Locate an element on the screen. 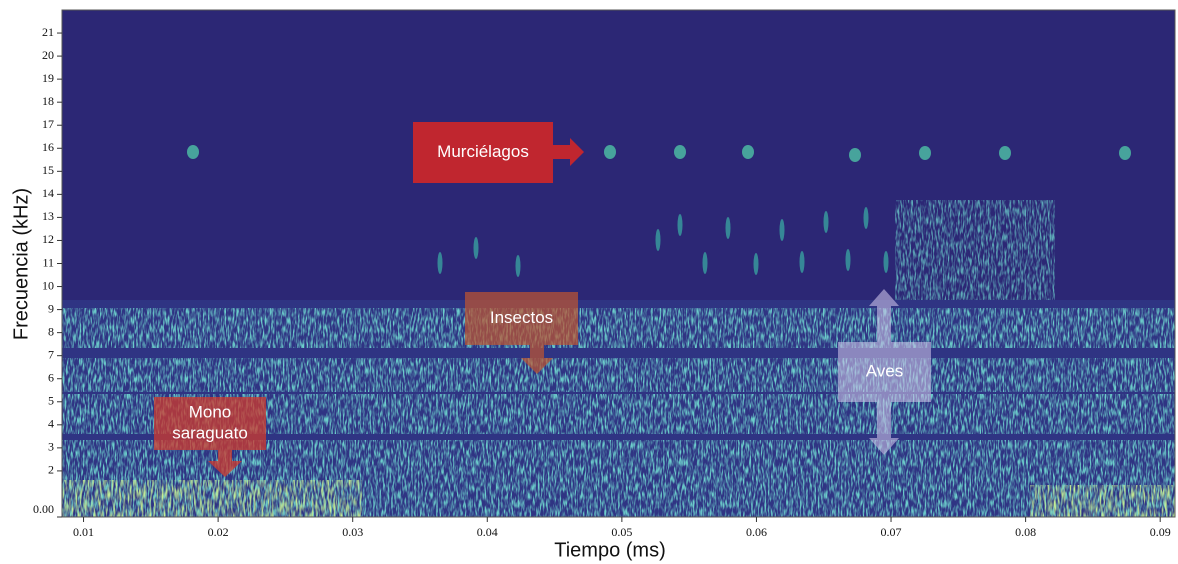 This screenshot has height=564, width=1178. x-tick-label: 0.02 is located at coordinates (218, 532).